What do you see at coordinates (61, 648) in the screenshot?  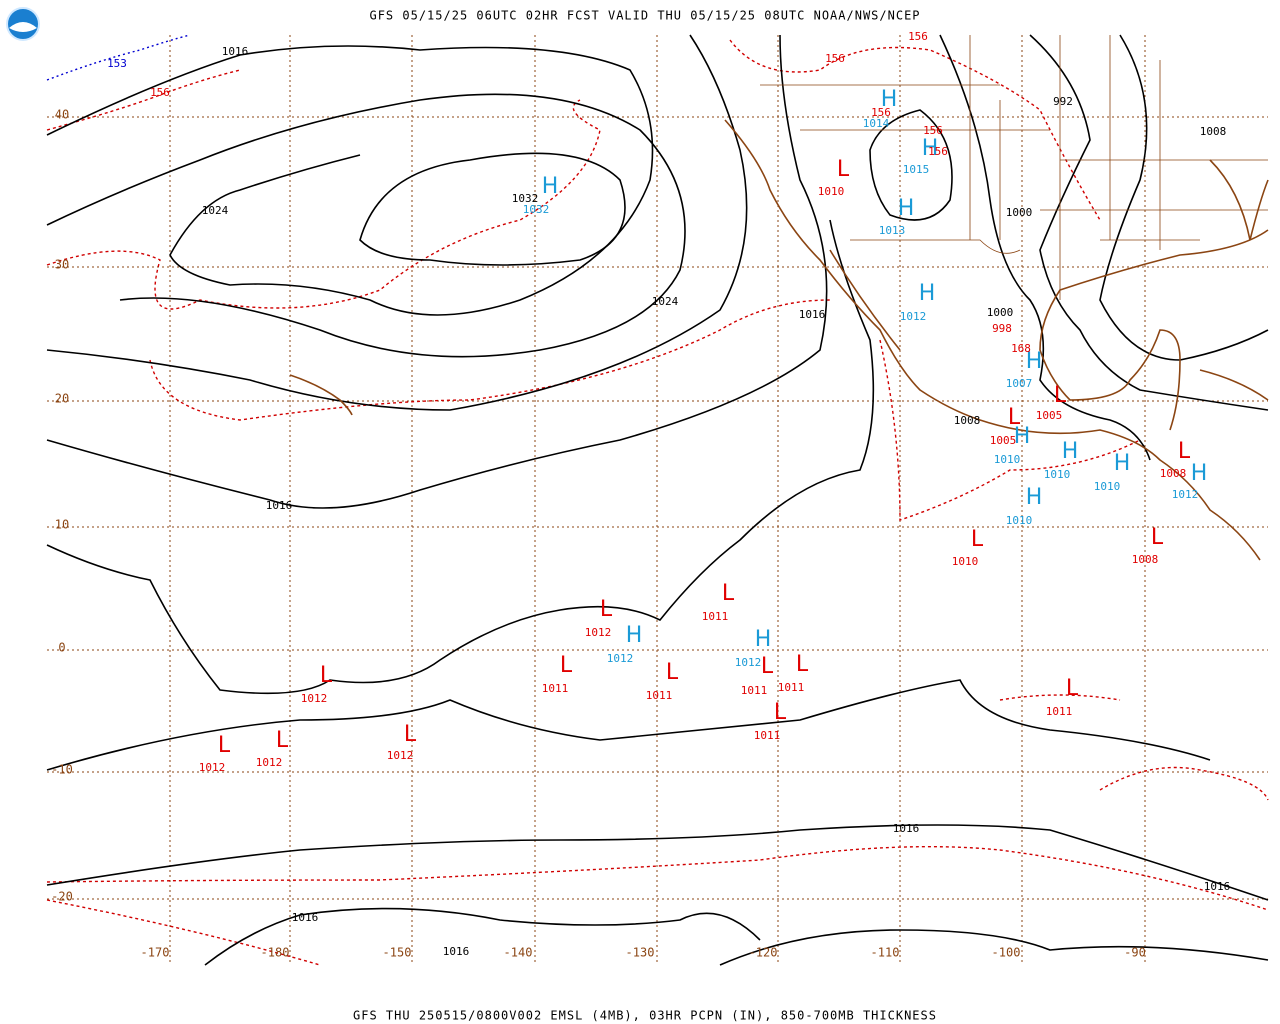 I see `latitude-label: 0` at bounding box center [61, 648].